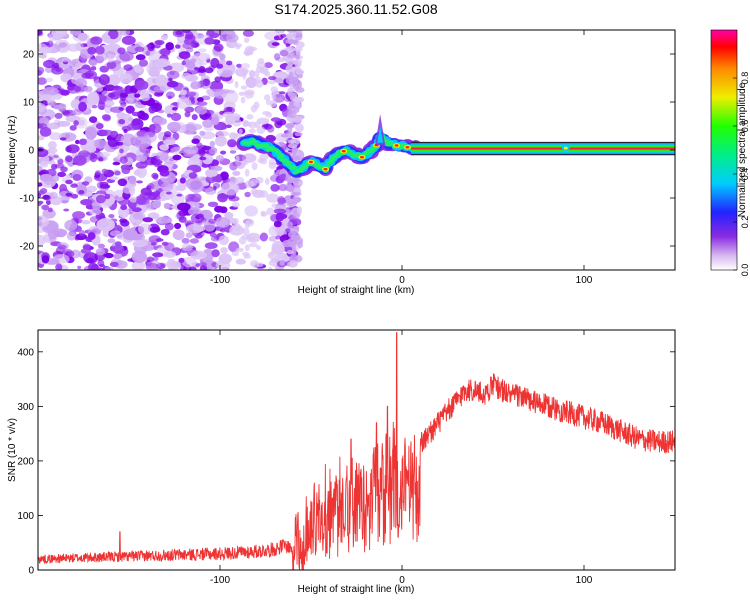 Image resolution: width=750 pixels, height=605 pixels. What do you see at coordinates (380, 134) in the screenshot?
I see `spectrogram-spike-core` at bounding box center [380, 134].